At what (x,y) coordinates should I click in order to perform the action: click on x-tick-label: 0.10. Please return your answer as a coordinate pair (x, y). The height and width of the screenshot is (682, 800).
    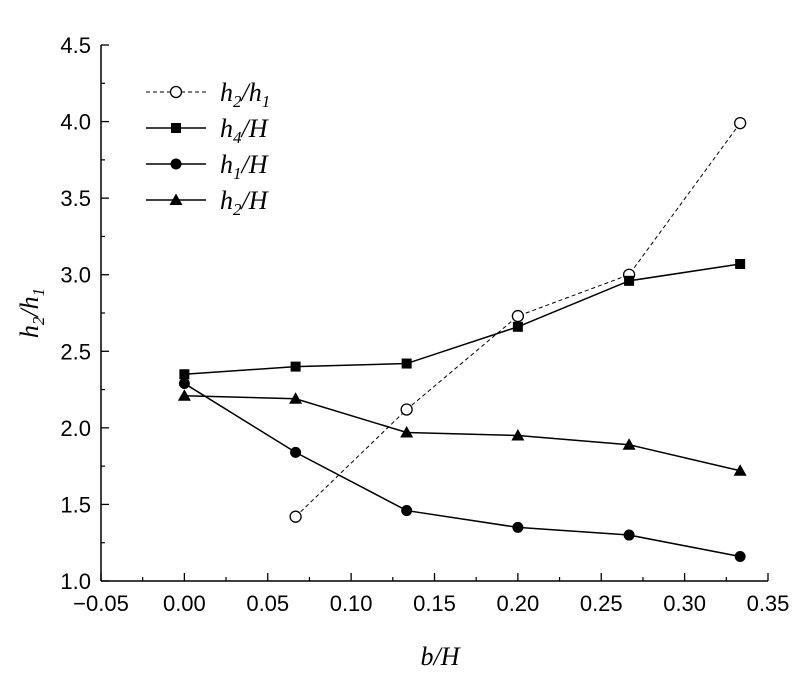
    Looking at the image, I should click on (351, 603).